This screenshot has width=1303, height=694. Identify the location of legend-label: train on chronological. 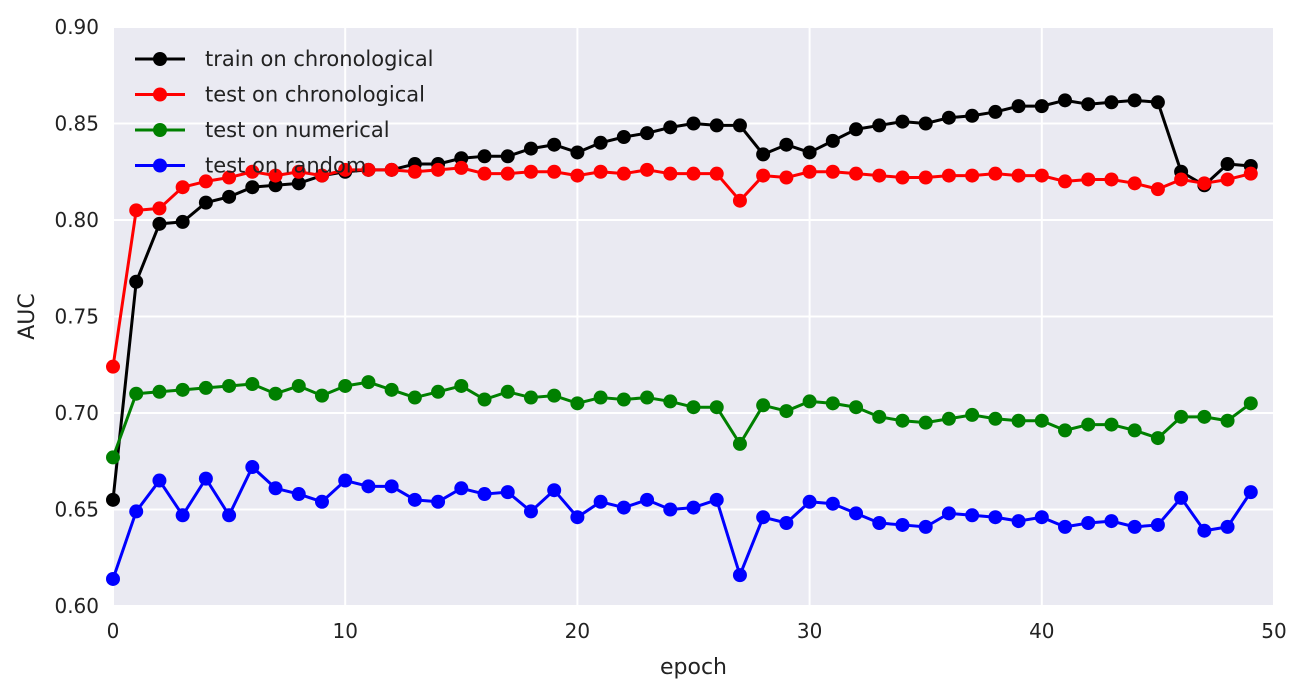
(319, 59).